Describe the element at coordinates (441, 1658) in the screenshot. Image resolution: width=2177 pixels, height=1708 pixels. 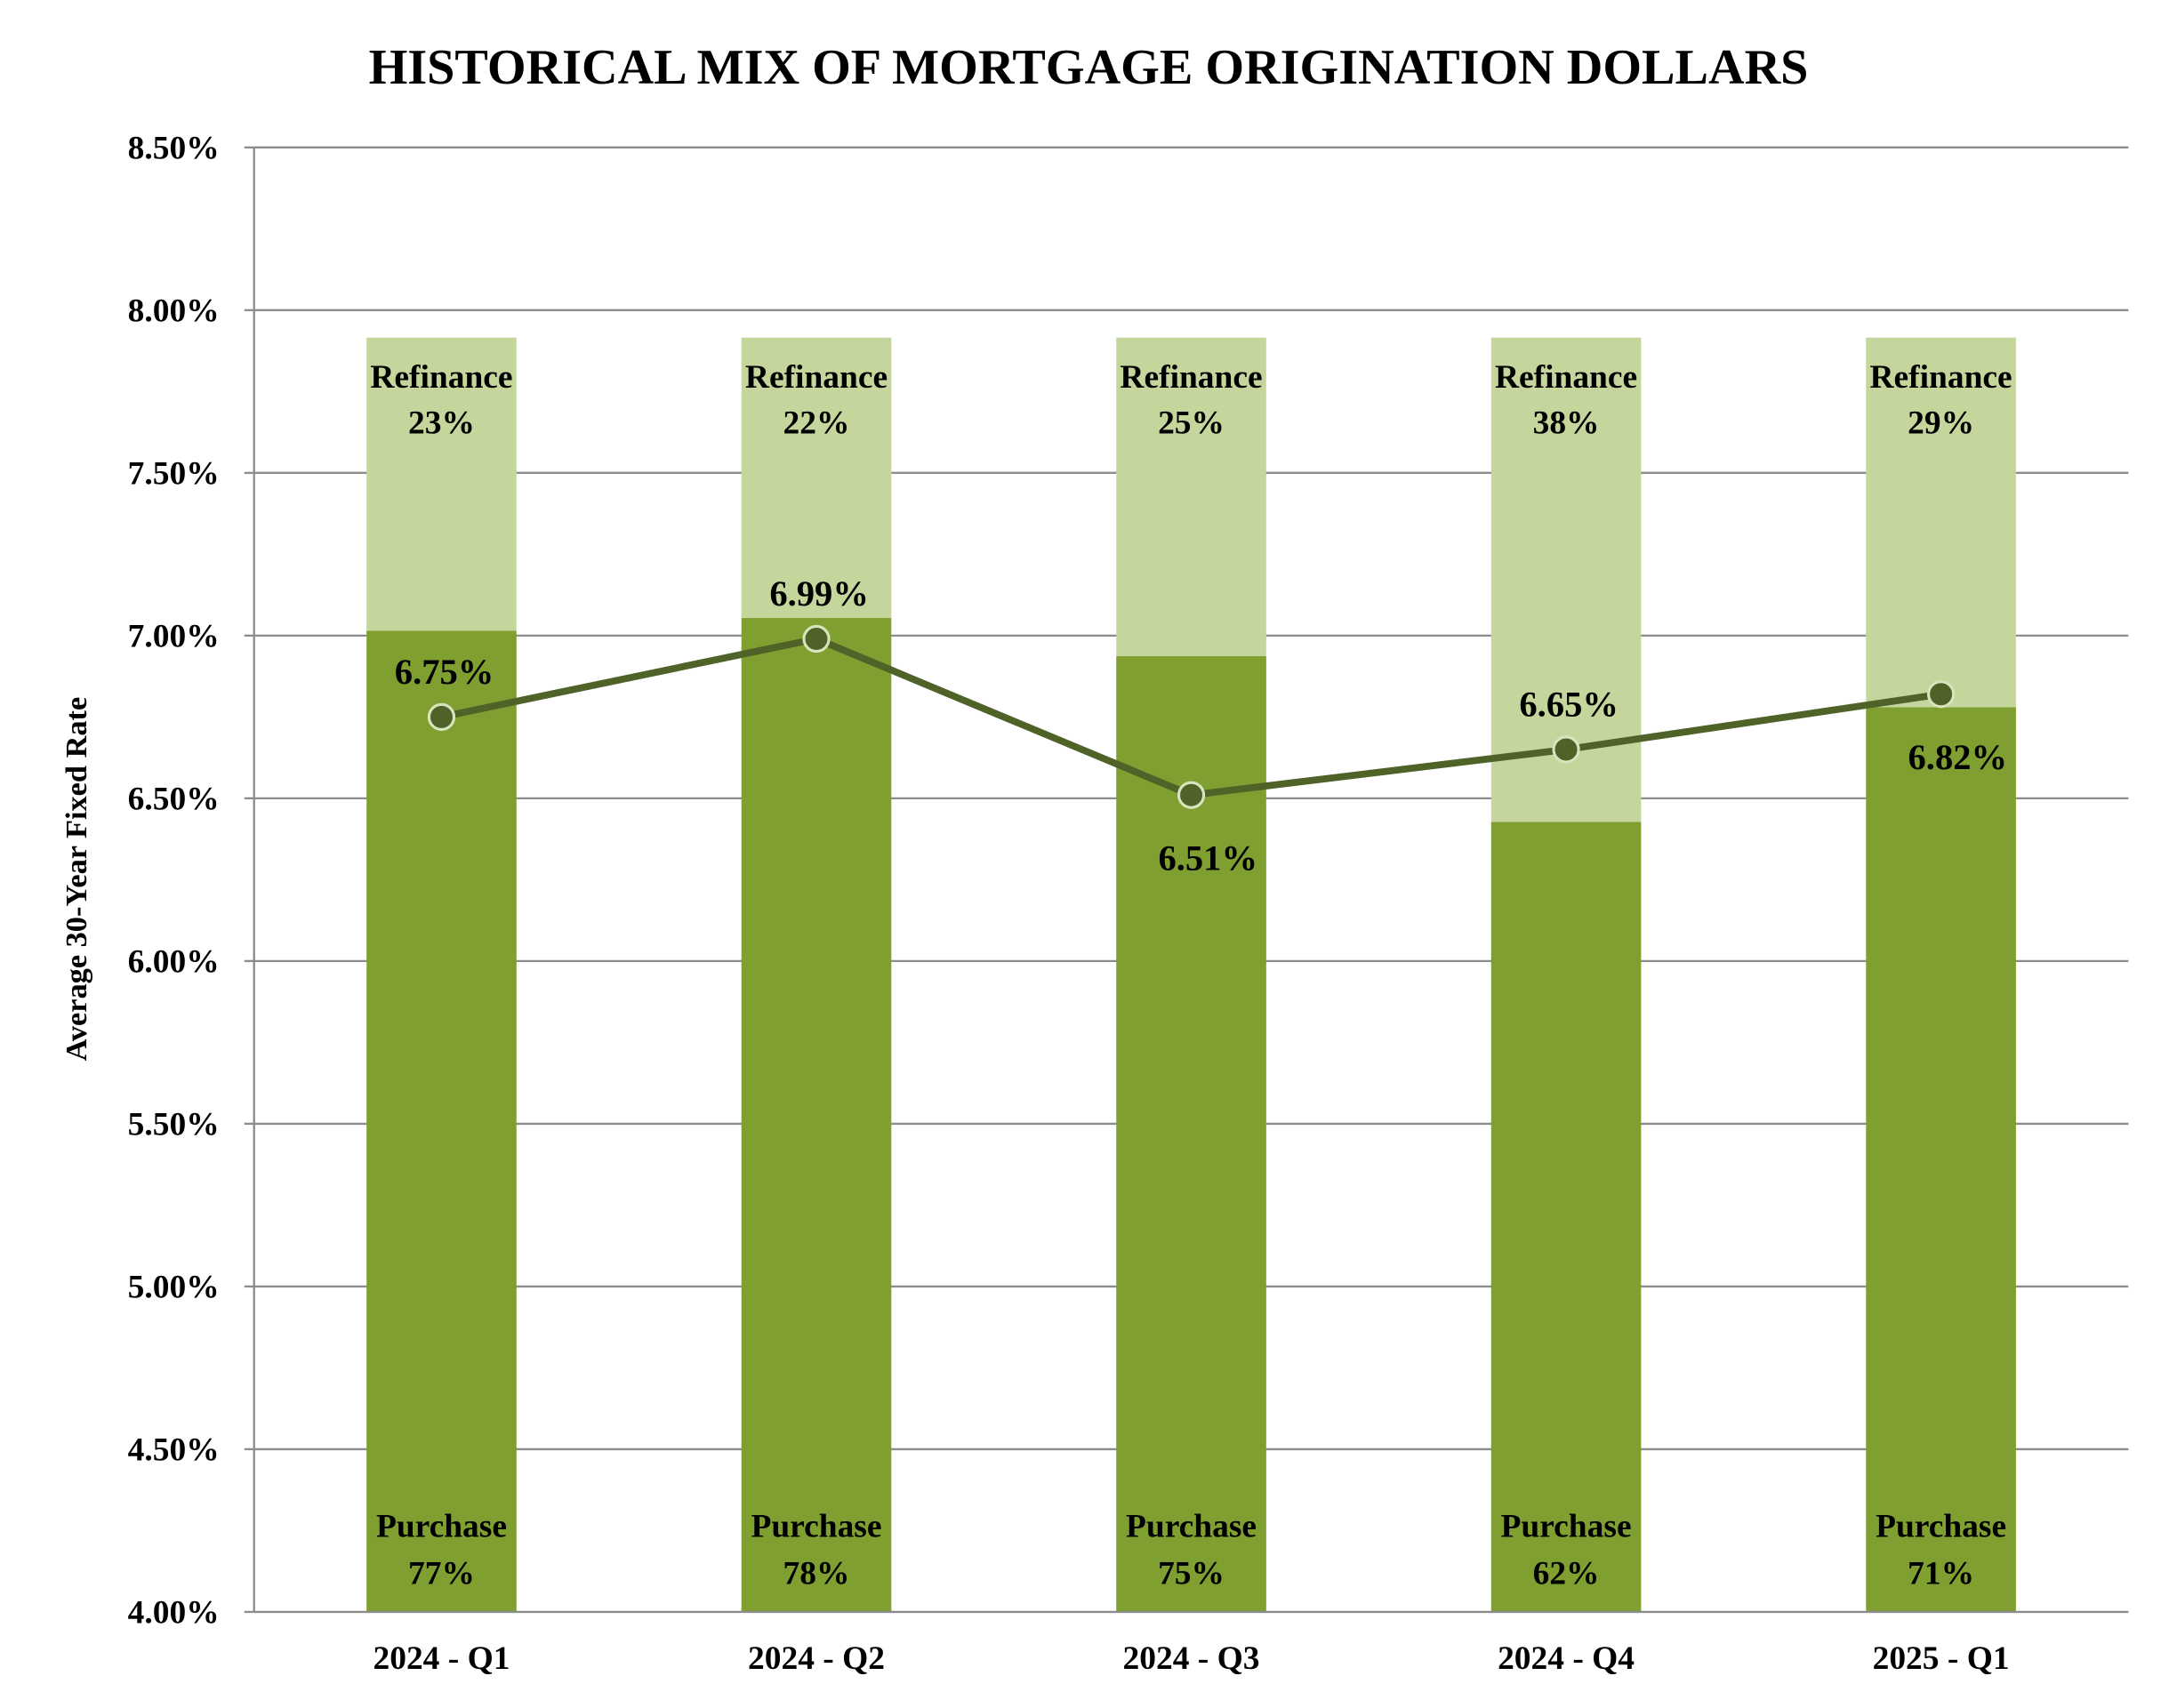
I see `x-tick-label: 2024 - Q1` at that location.